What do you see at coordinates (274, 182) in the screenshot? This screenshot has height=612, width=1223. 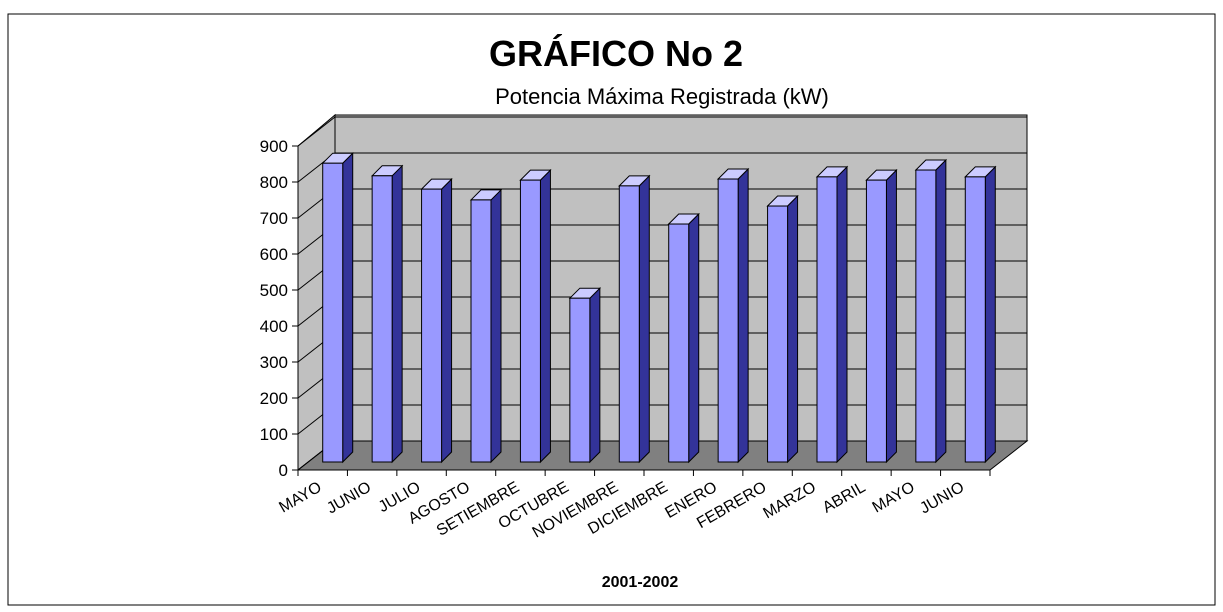 I see `y-tick-label: 800` at bounding box center [274, 182].